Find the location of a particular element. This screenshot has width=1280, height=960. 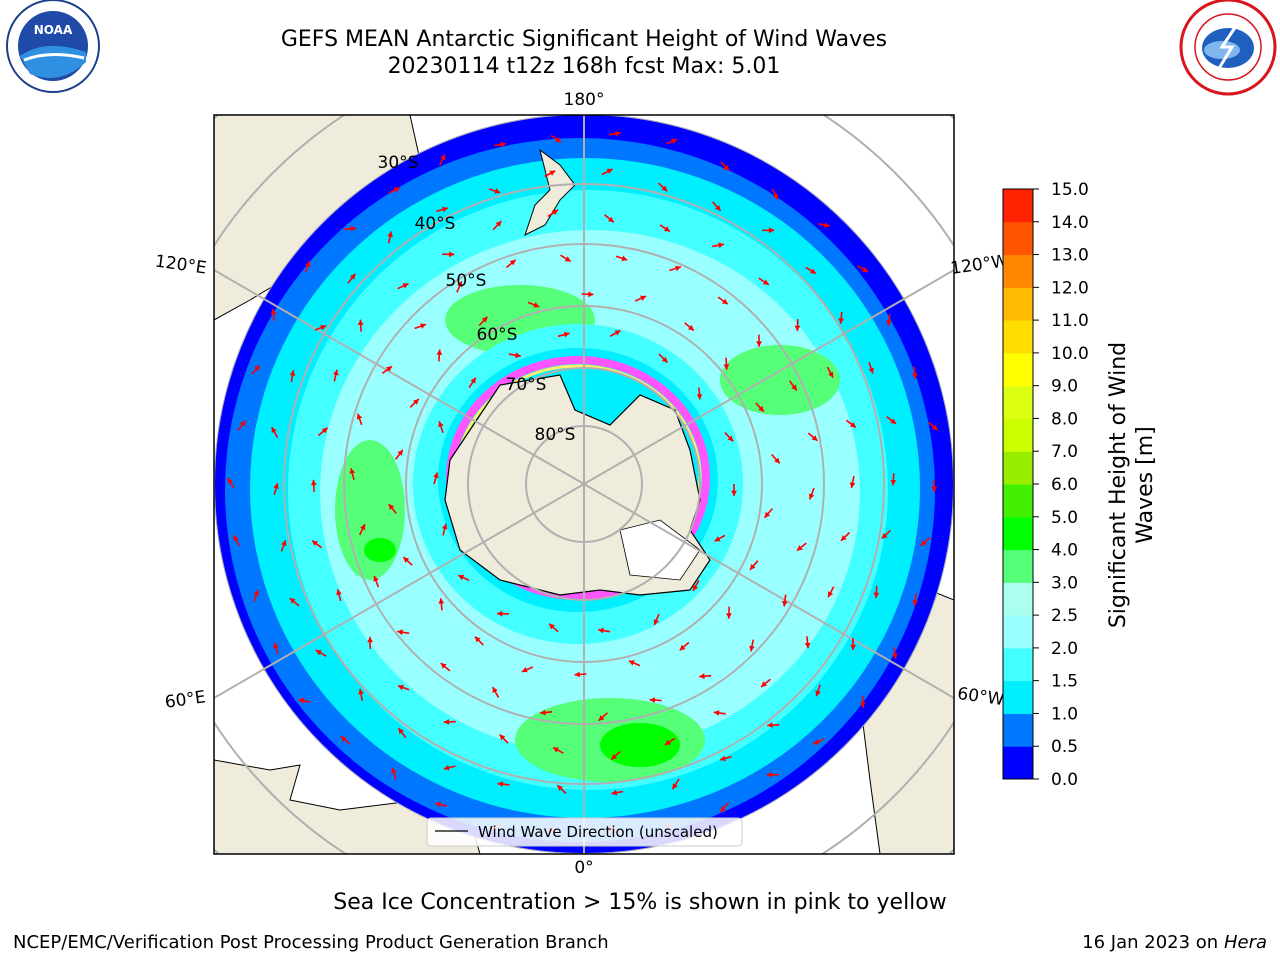

colorbar-tick-label: 14.0 is located at coordinates (1070, 223).